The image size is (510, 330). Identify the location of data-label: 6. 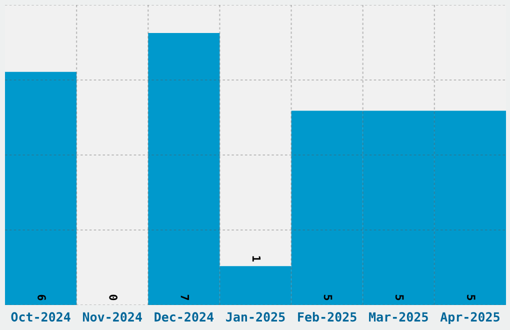
(42, 297).